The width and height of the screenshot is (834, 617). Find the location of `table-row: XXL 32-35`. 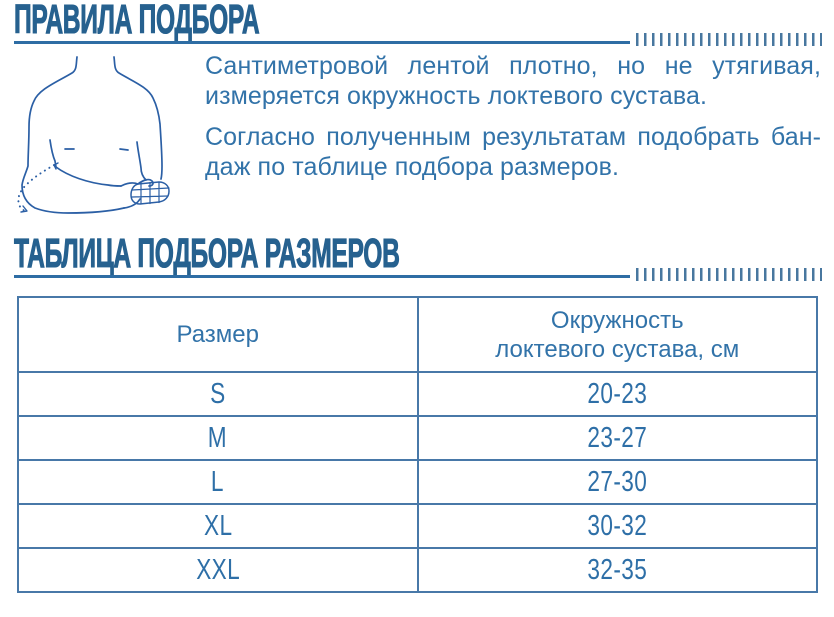

table-row: XXL 32-35 is located at coordinates (417, 570).